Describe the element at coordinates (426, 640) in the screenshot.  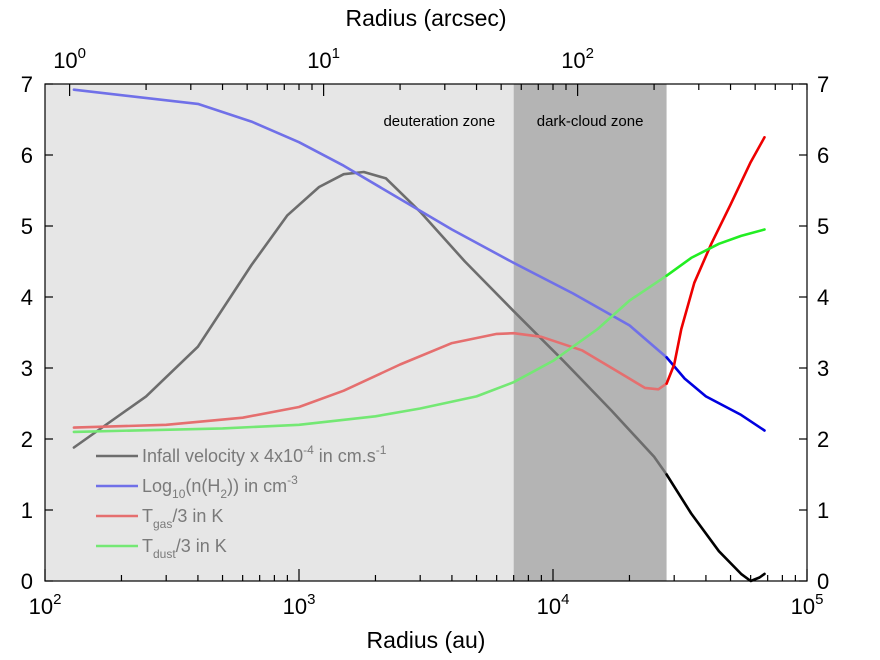
I see `x-axis-title: Radius (au)` at that location.